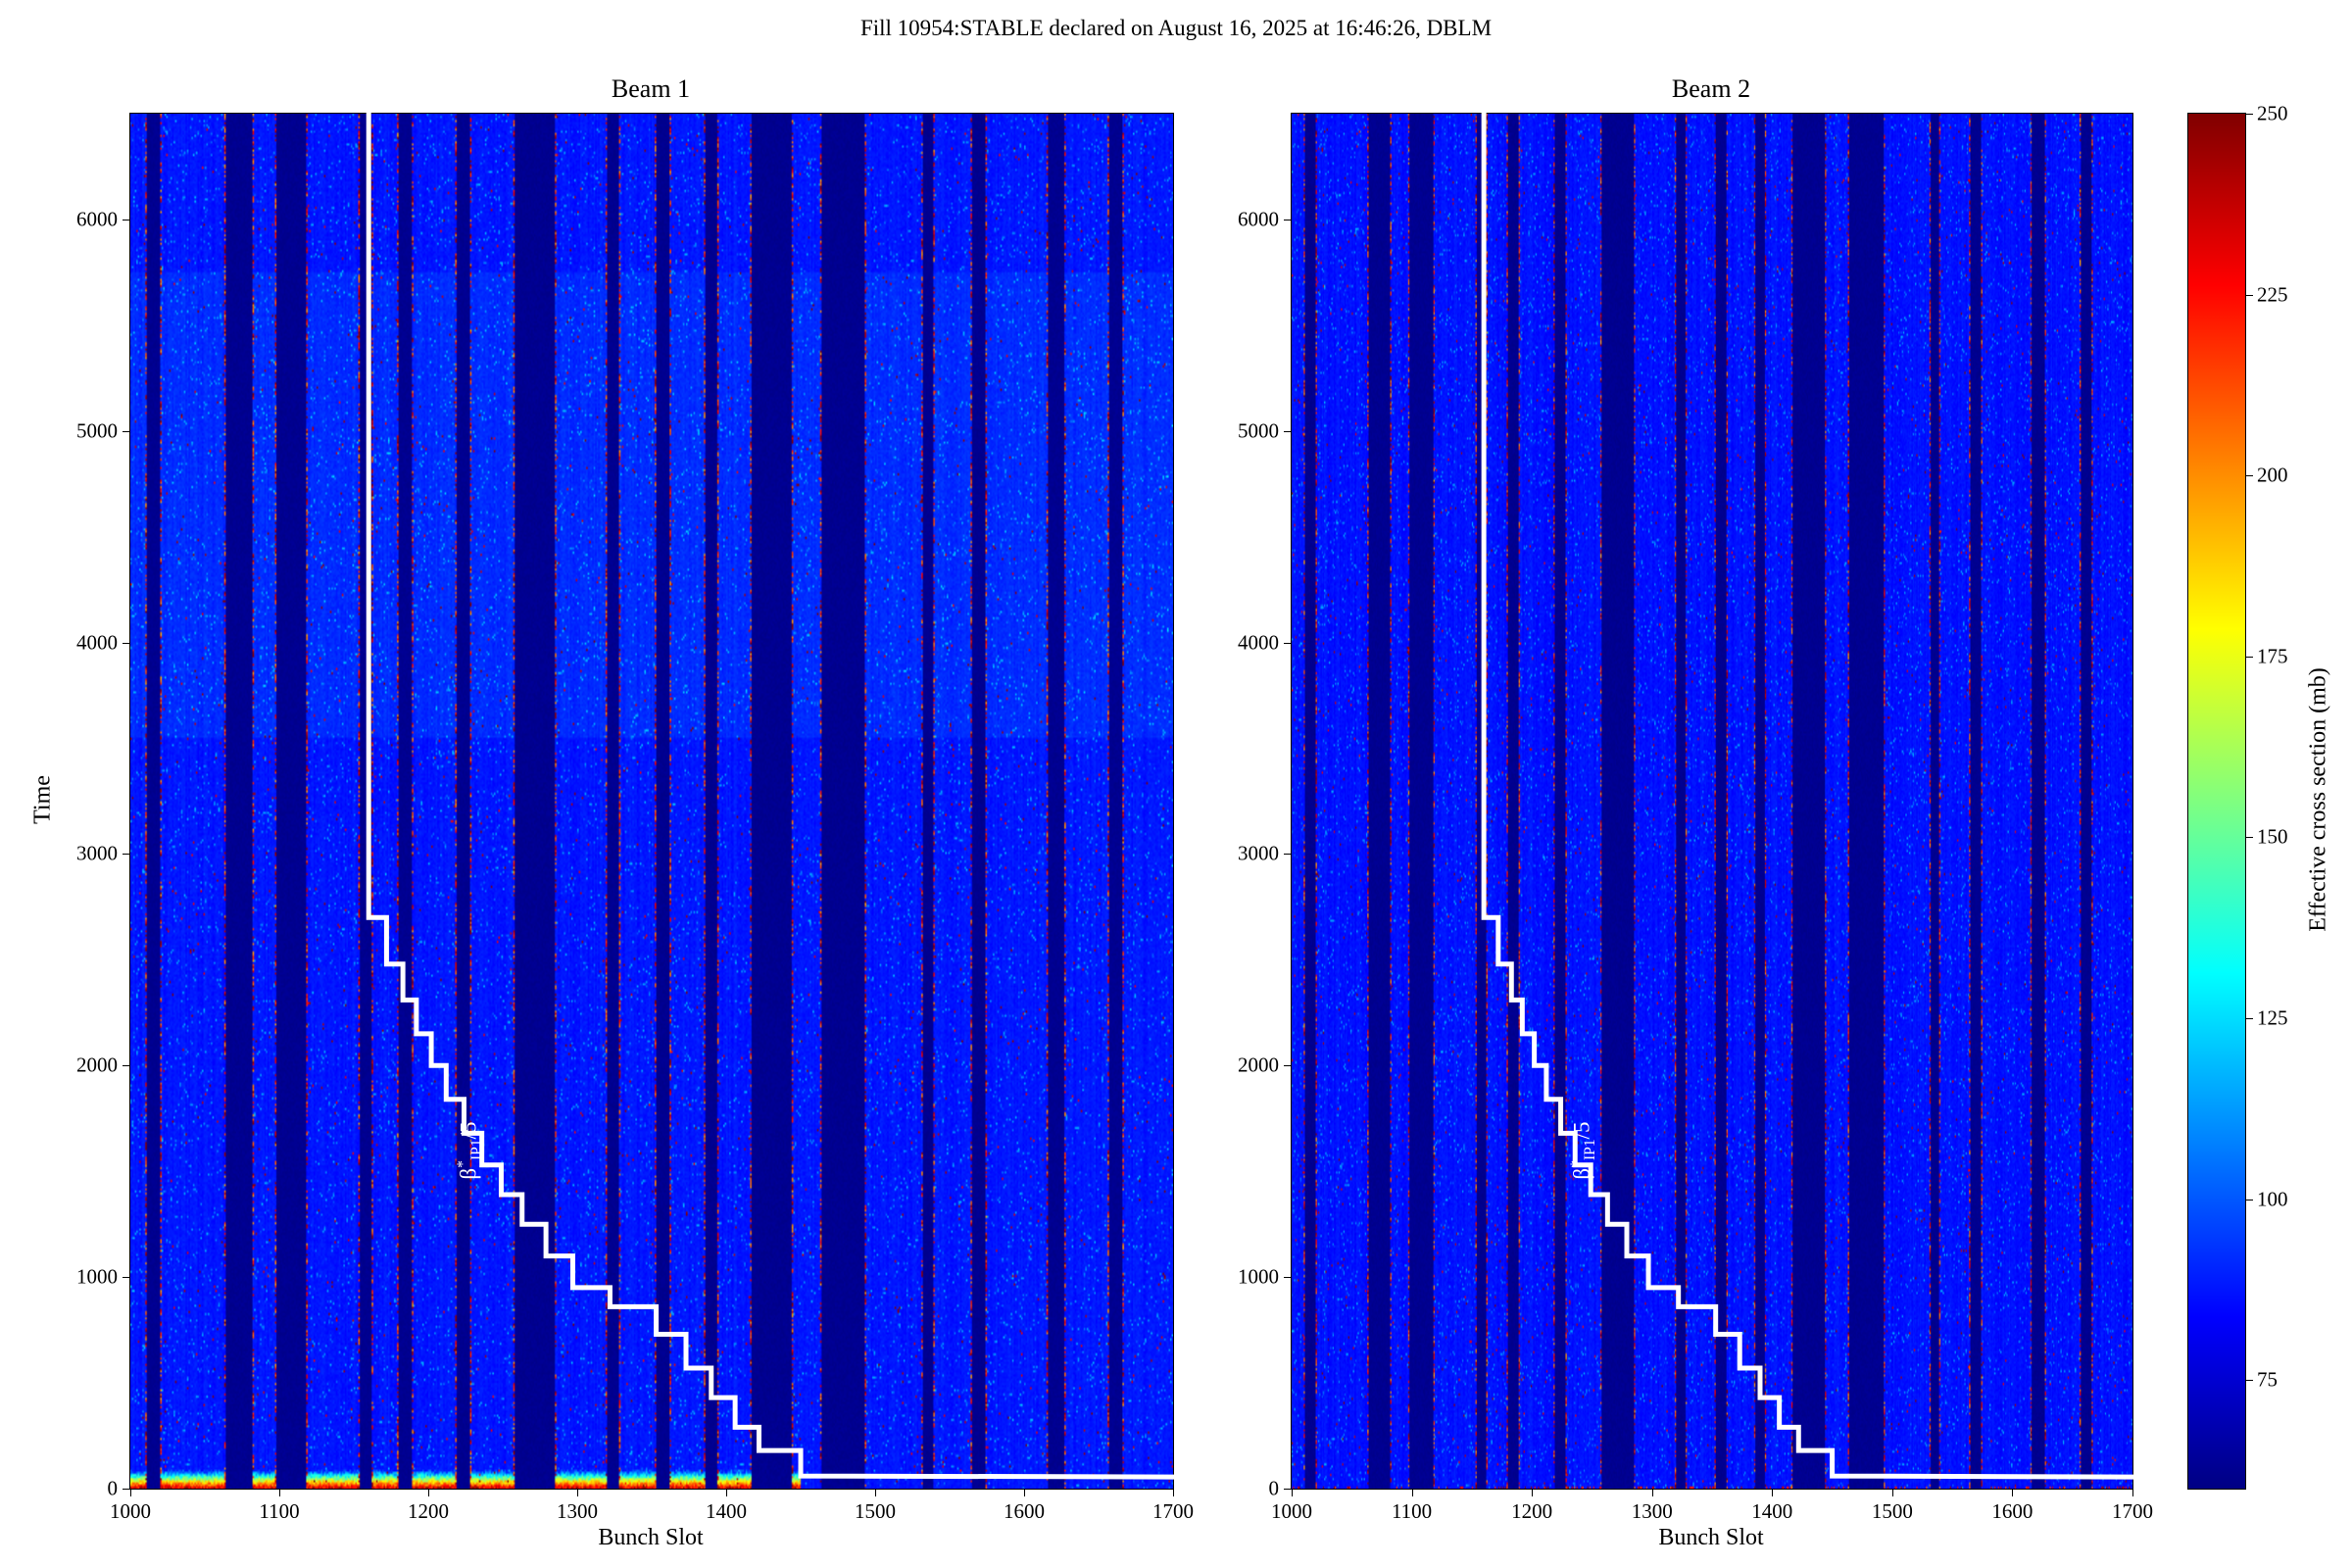 Image resolution: width=2352 pixels, height=1568 pixels. Describe the element at coordinates (2272, 1017) in the screenshot. I see `colorbar-tick-label: 125` at that location.